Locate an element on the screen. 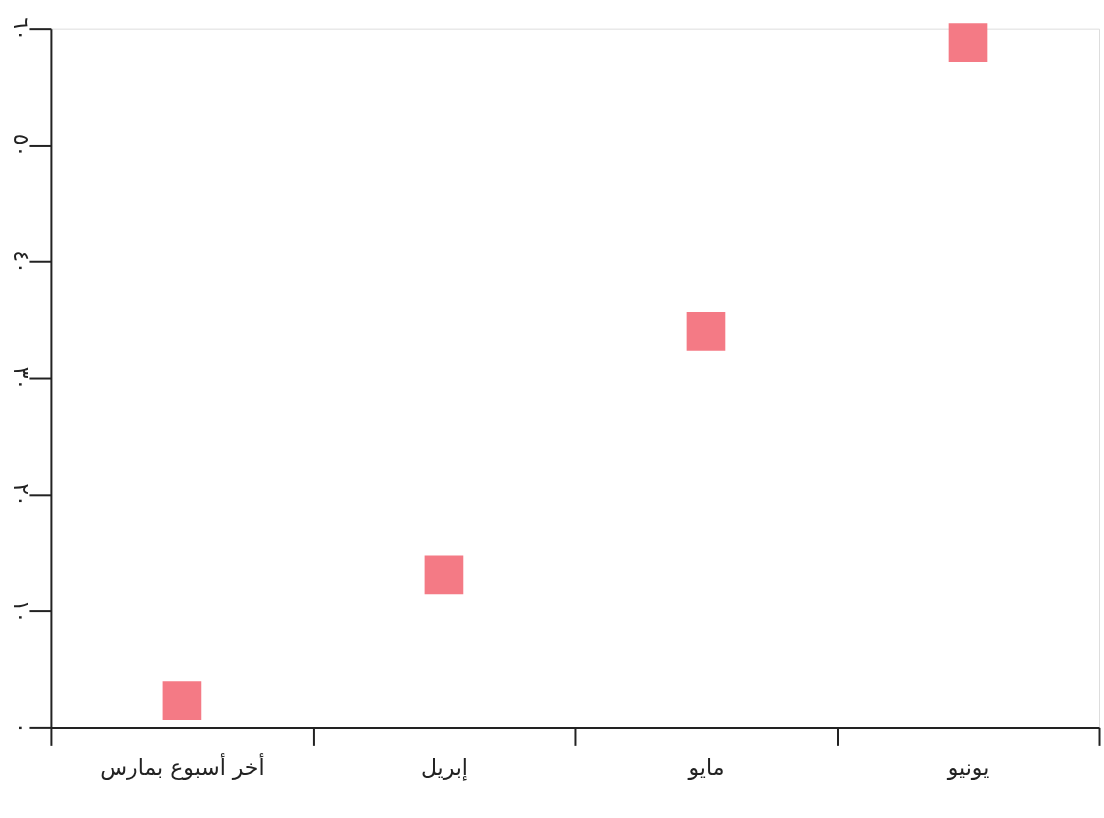  y-tick-label: ٣٠ is located at coordinates (22, 378).